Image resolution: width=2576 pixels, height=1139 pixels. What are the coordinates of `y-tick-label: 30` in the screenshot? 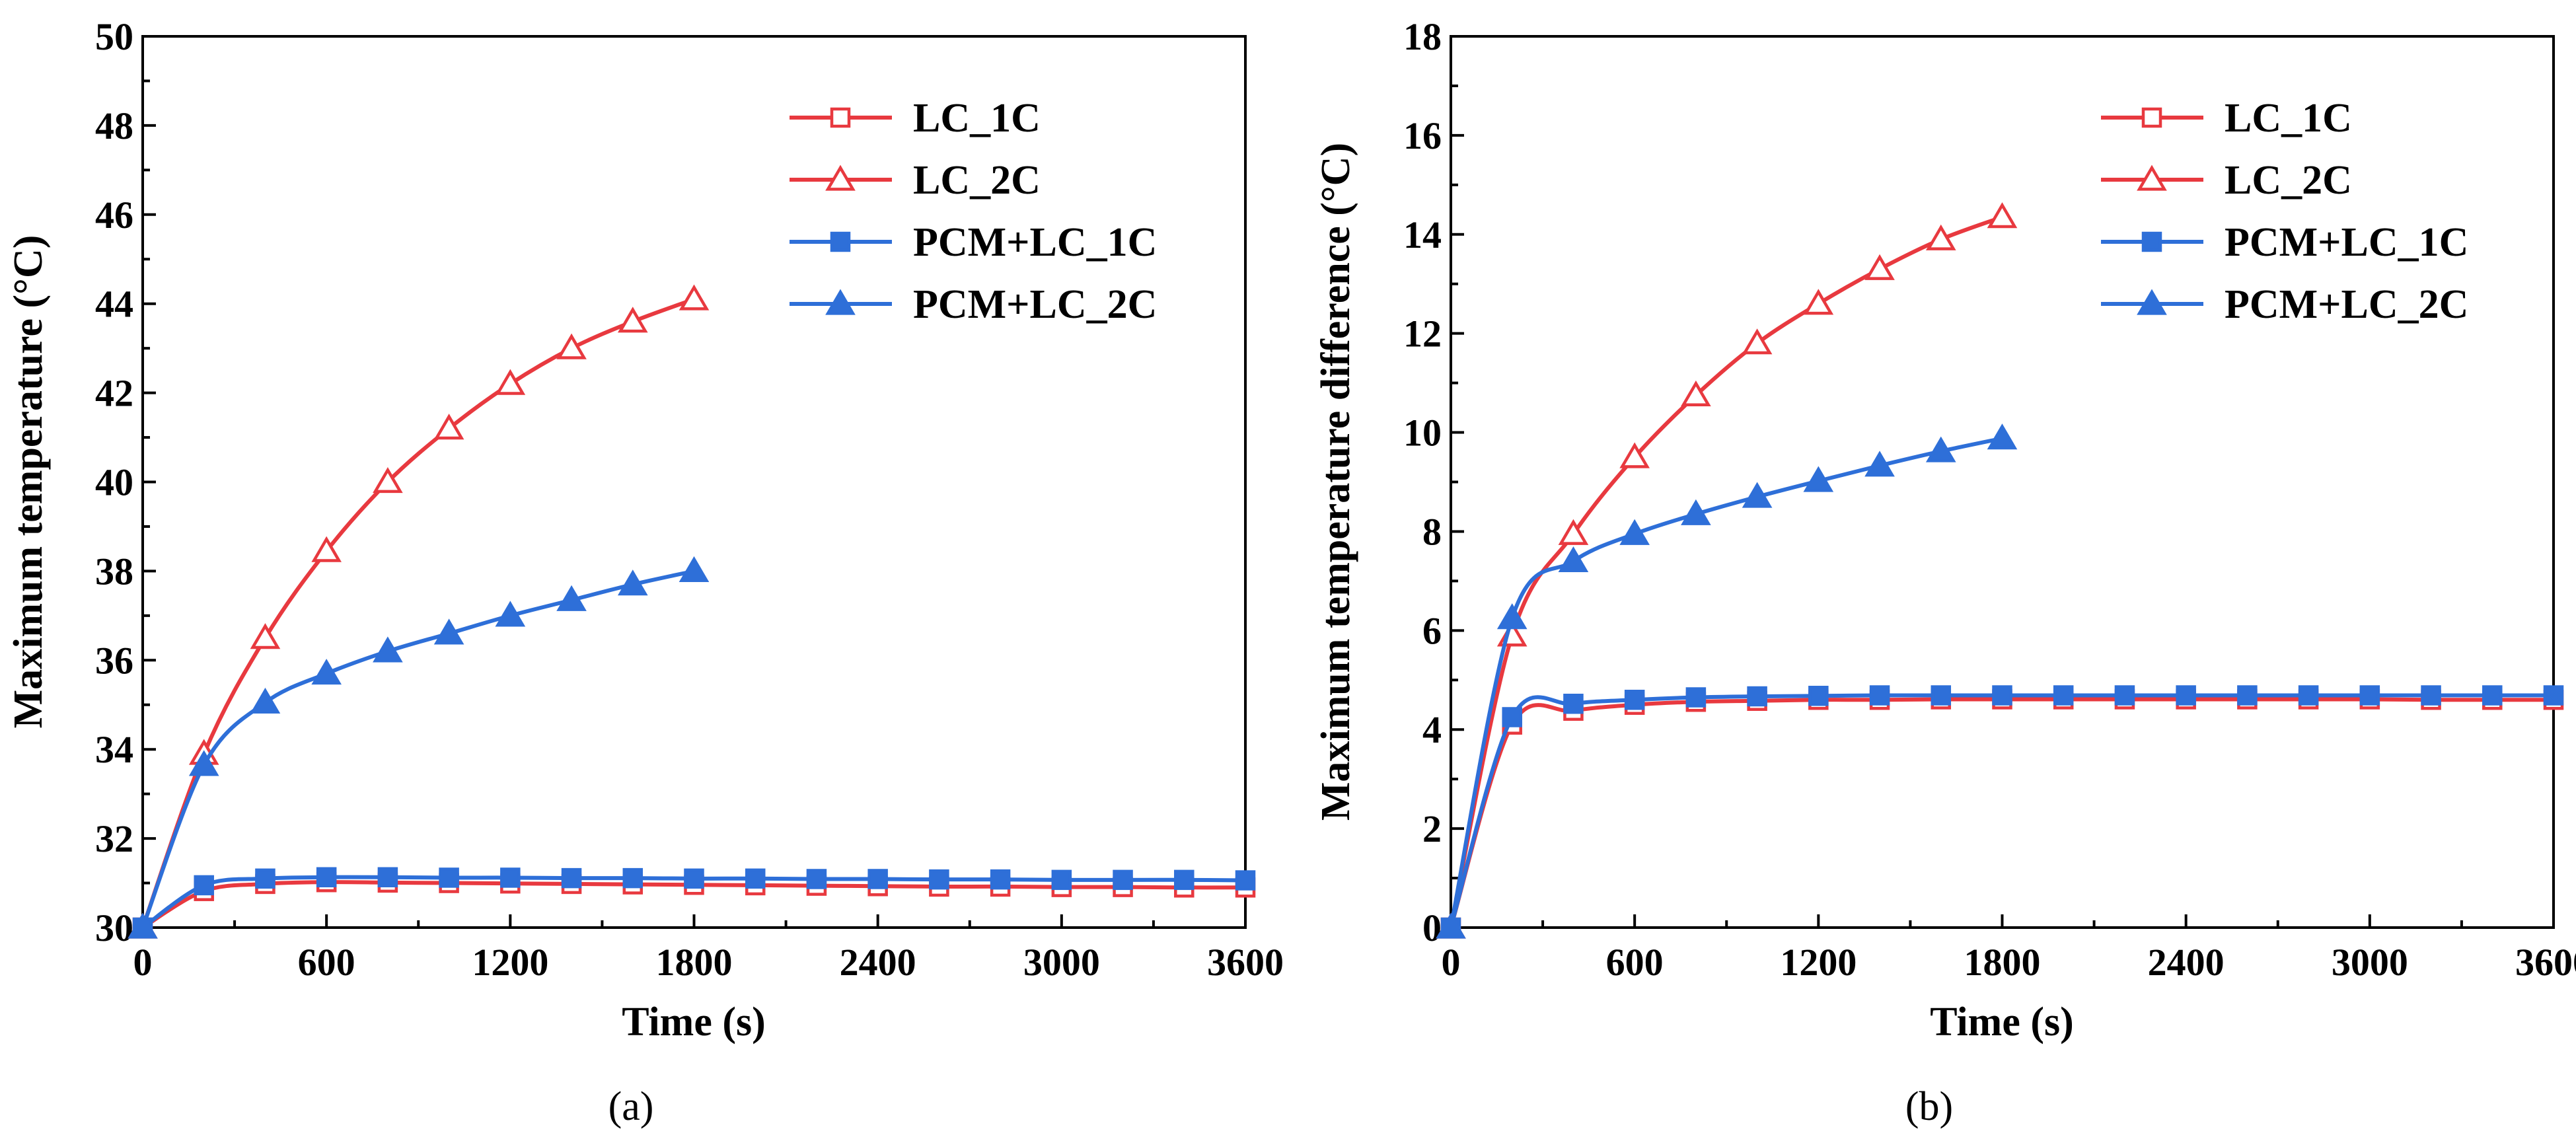 It's located at (114, 927).